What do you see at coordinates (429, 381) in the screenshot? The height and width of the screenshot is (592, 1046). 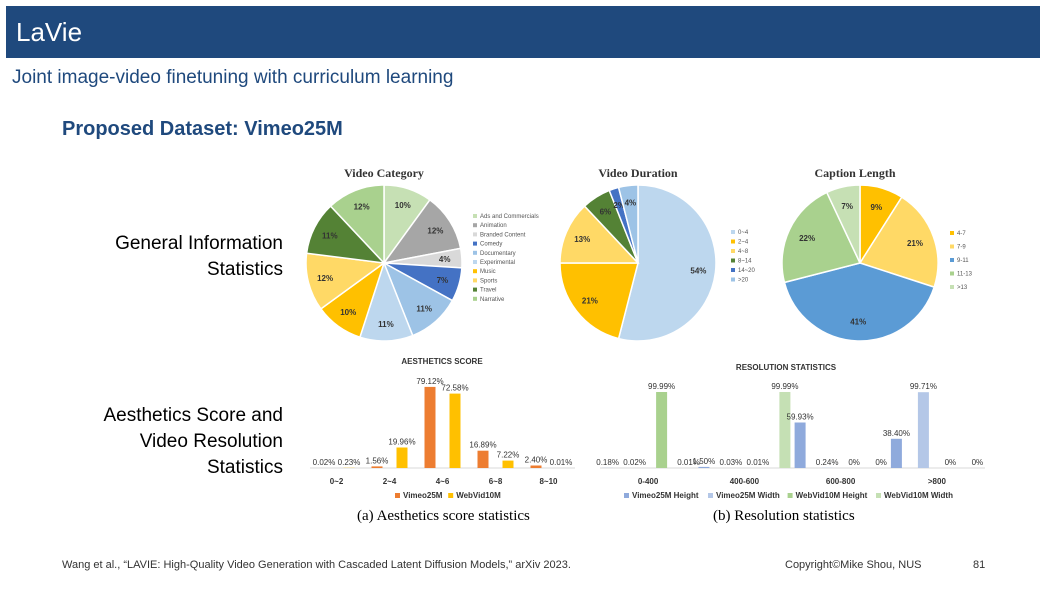 I see `bar-value-label: 79.12%` at bounding box center [429, 381].